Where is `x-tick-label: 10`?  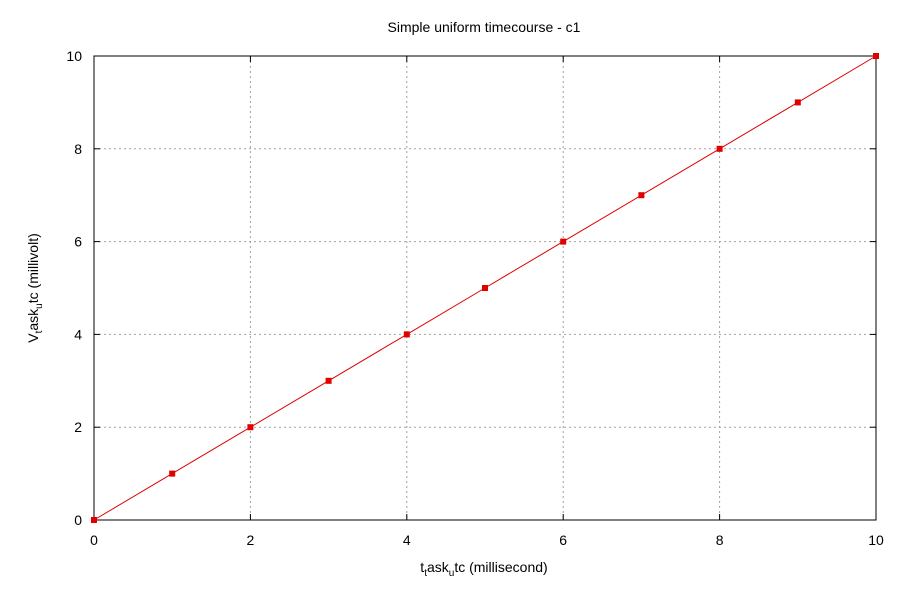 x-tick-label: 10 is located at coordinates (876, 540).